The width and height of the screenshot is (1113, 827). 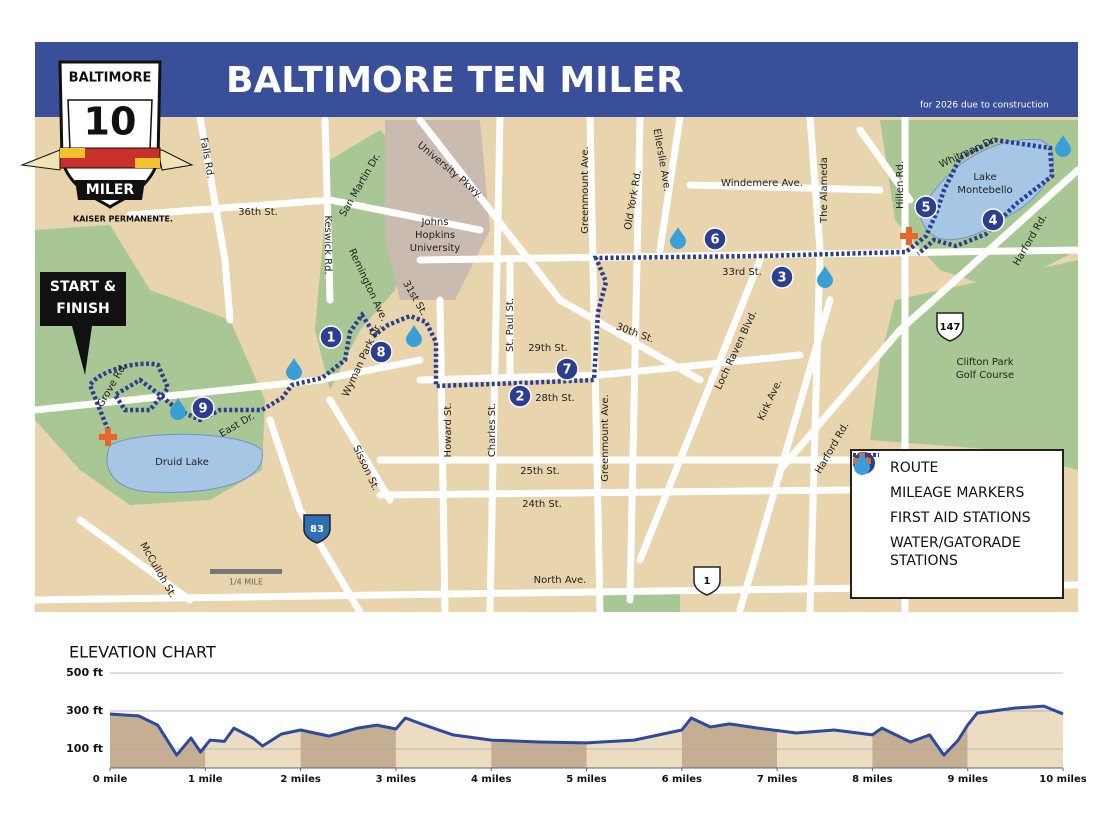 What do you see at coordinates (396, 779) in the screenshot?
I see `x-tick-label: 3 miles` at bounding box center [396, 779].